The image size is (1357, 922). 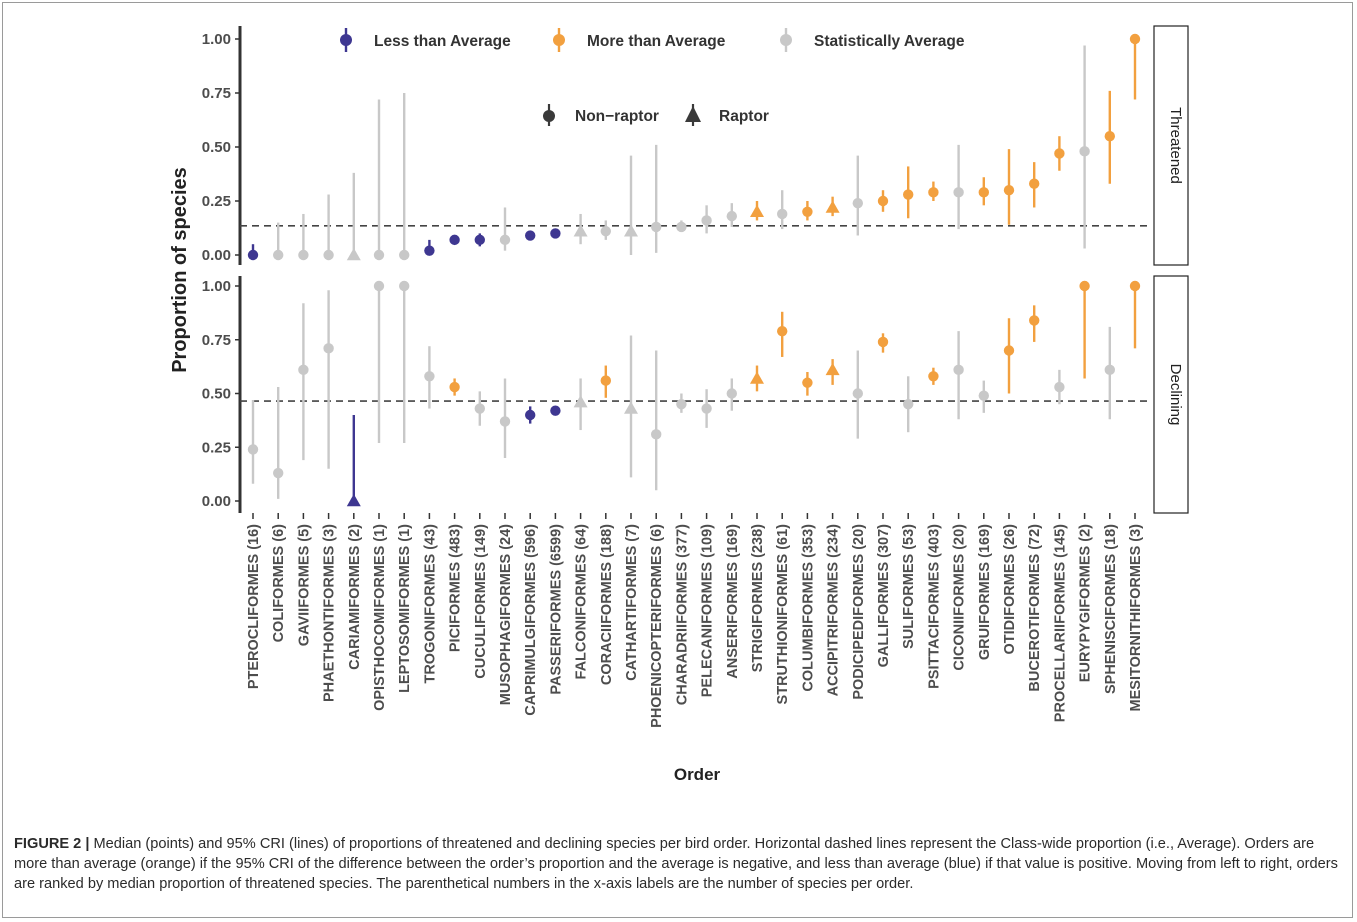 I want to click on x-tick-label: FALCONIFORMES (64), so click(x=582, y=602).